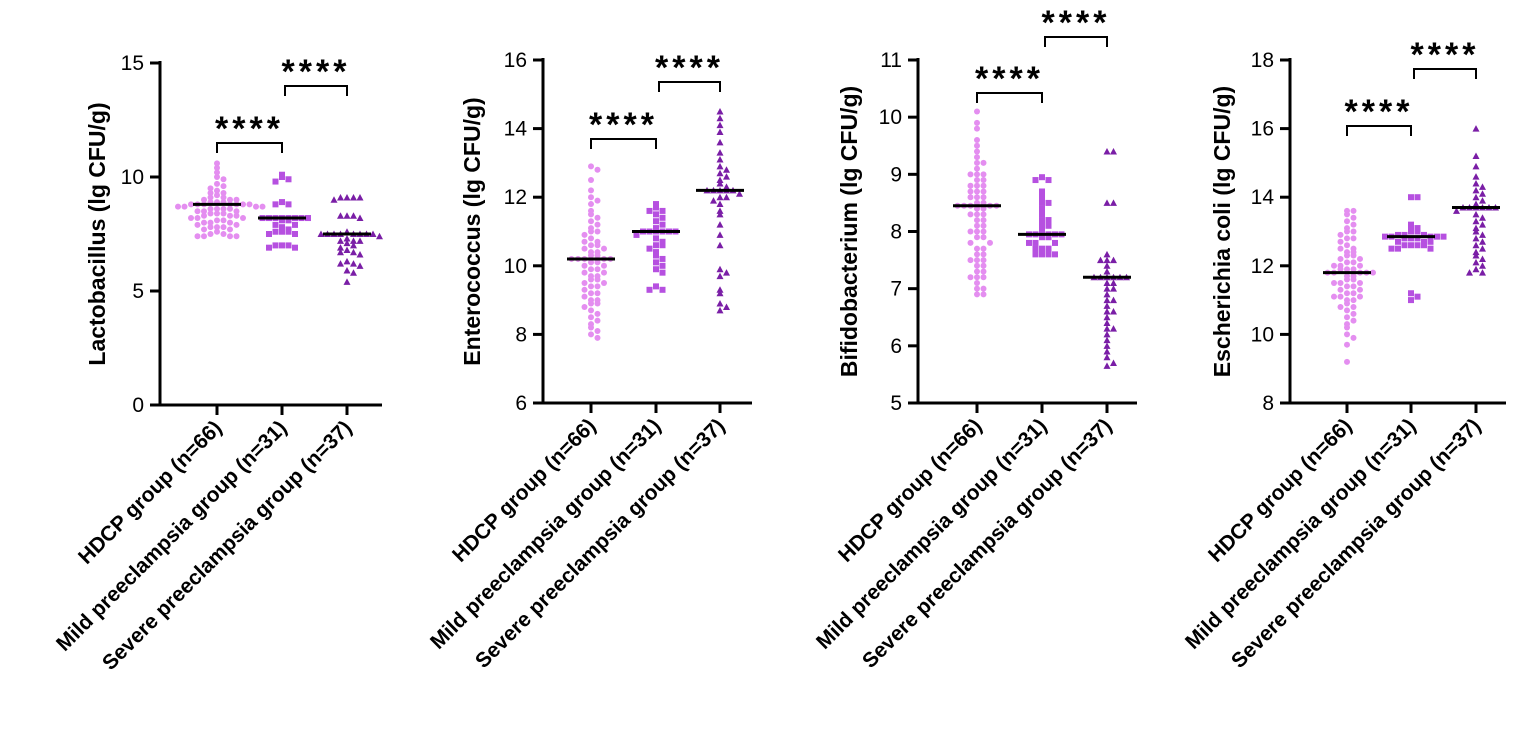 Image resolution: width=1535 pixels, height=743 pixels. Describe the element at coordinates (138, 291) in the screenshot. I see `y-tick-label: 5` at that location.